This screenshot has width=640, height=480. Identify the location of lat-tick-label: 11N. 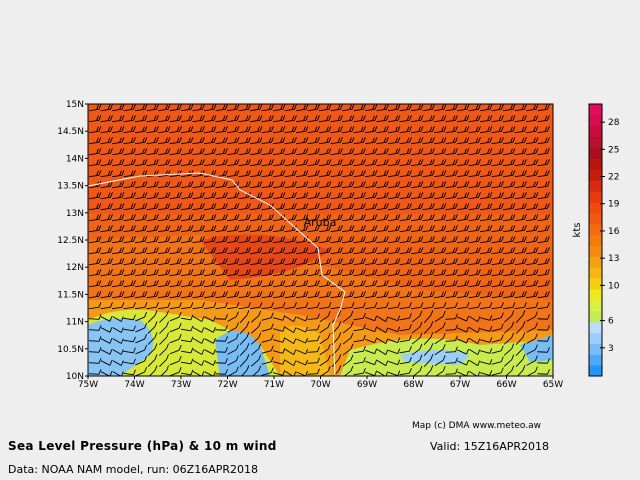
(75, 323).